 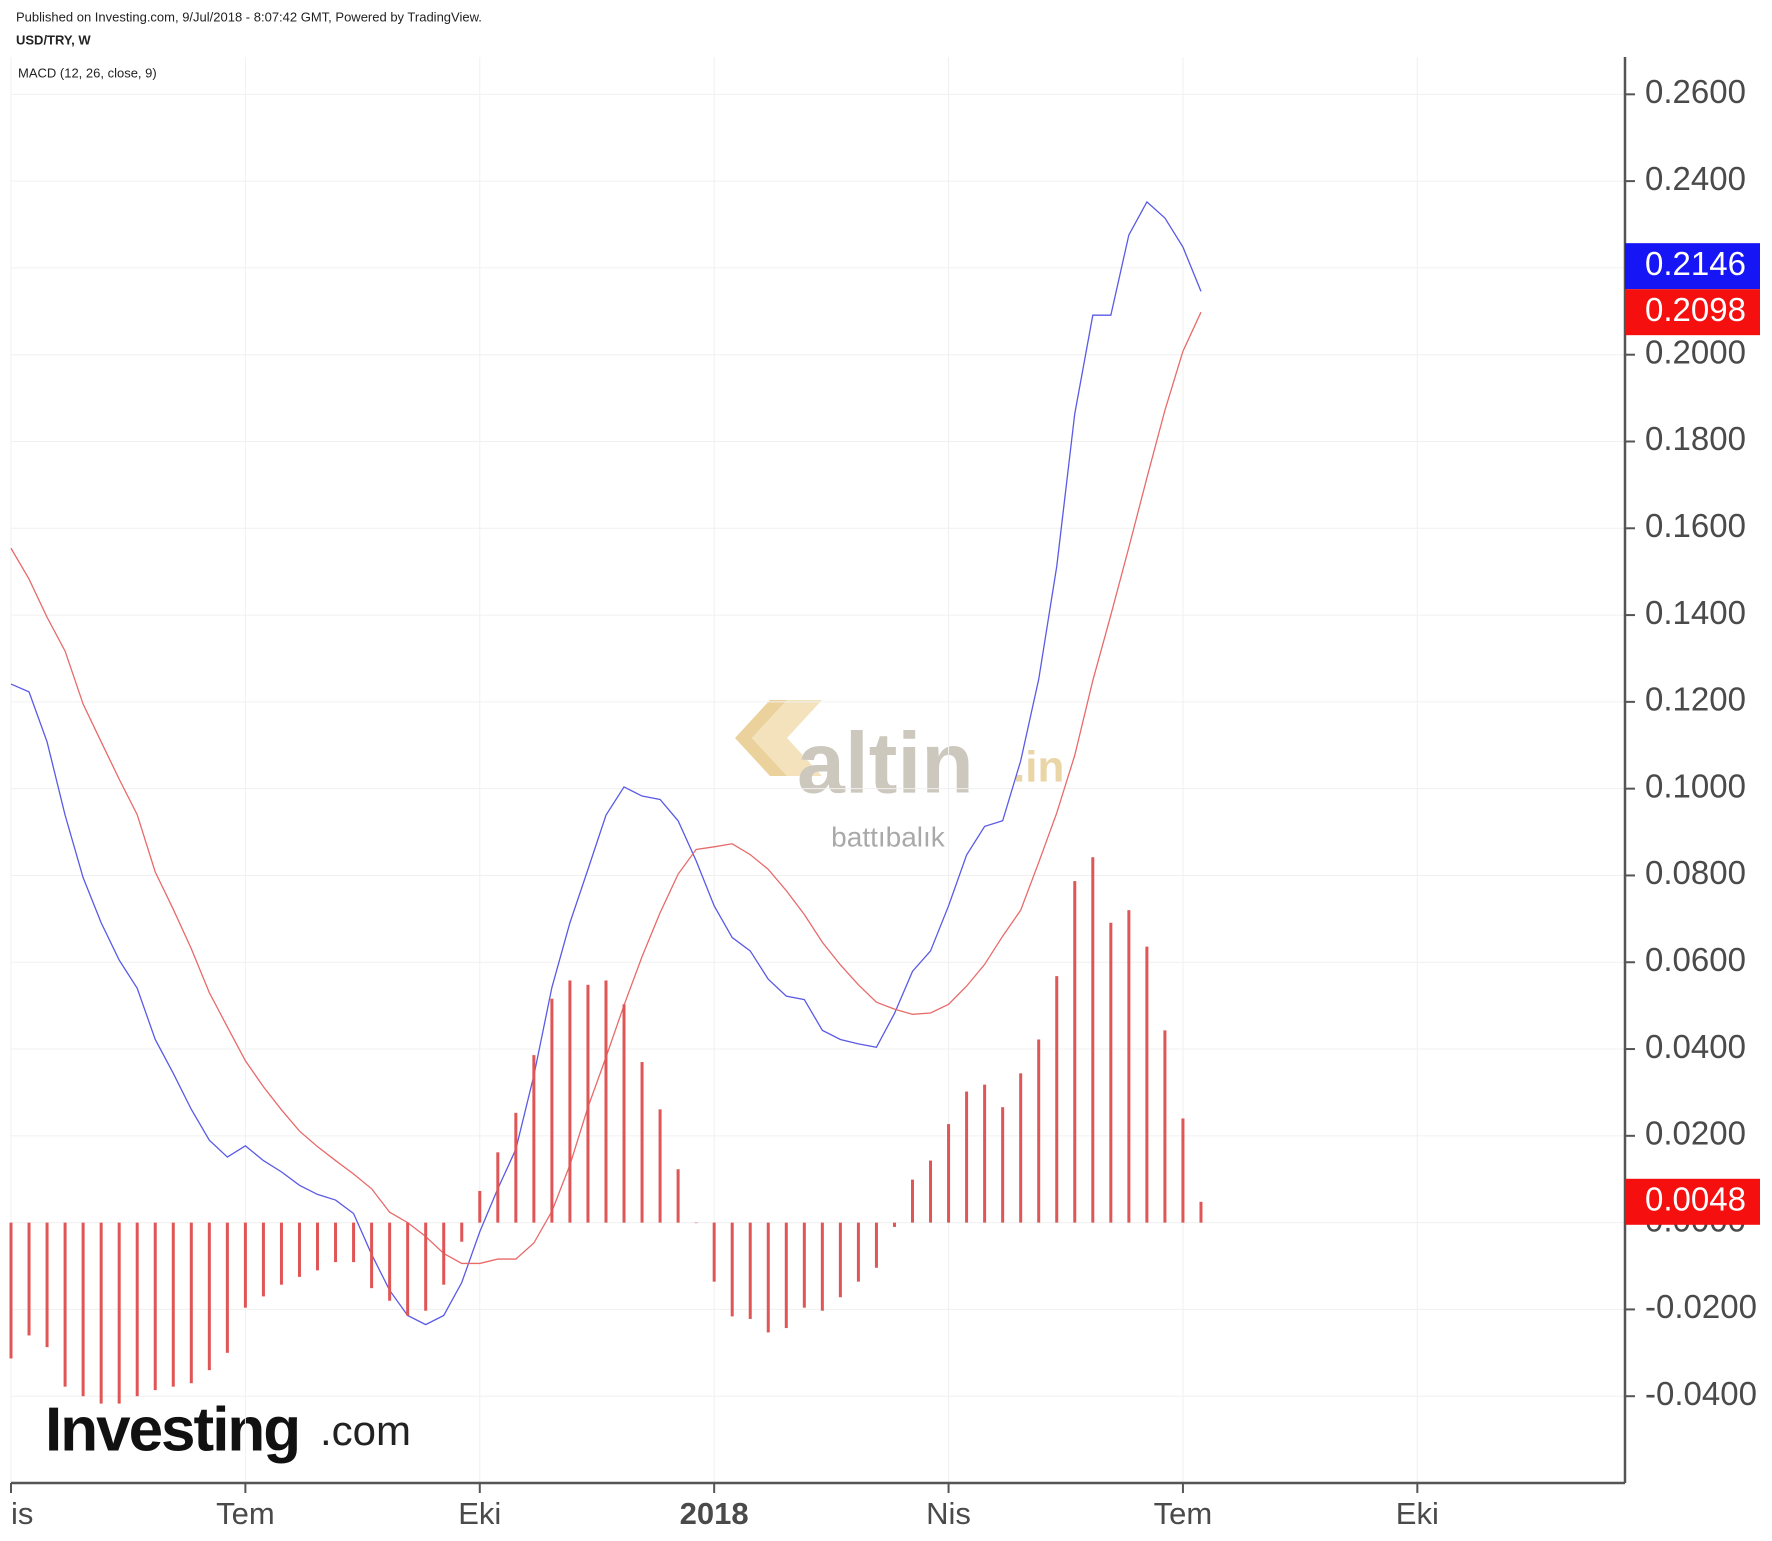 What do you see at coordinates (1695, 1133) in the screenshot?
I see `y-tick-label: 0.0200` at bounding box center [1695, 1133].